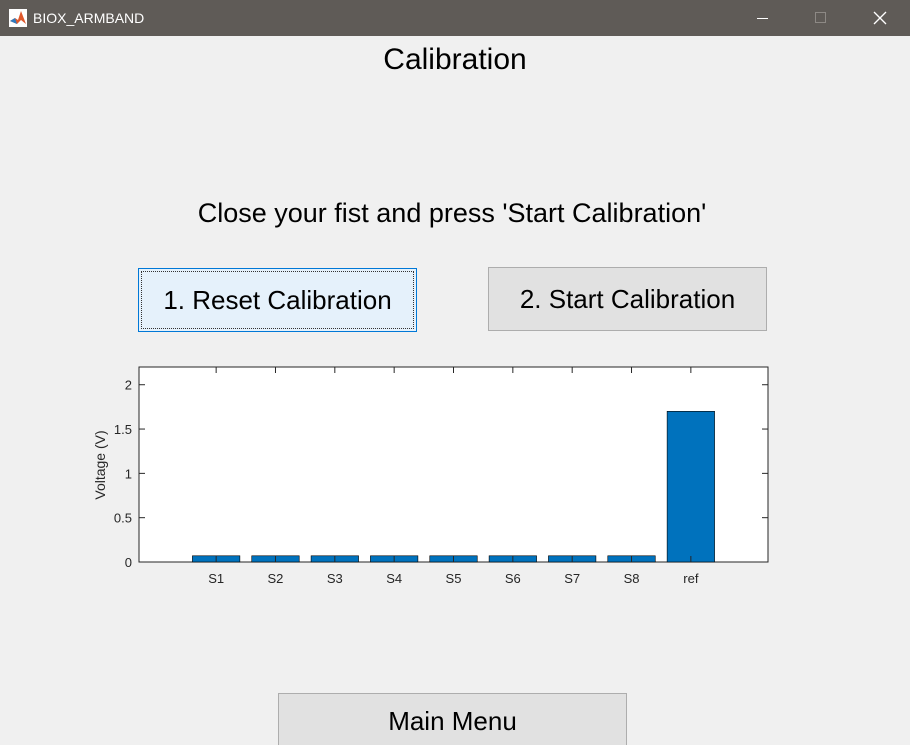 The height and width of the screenshot is (745, 910). Describe the element at coordinates (632, 578) in the screenshot. I see `x-tick-label: S8` at that location.